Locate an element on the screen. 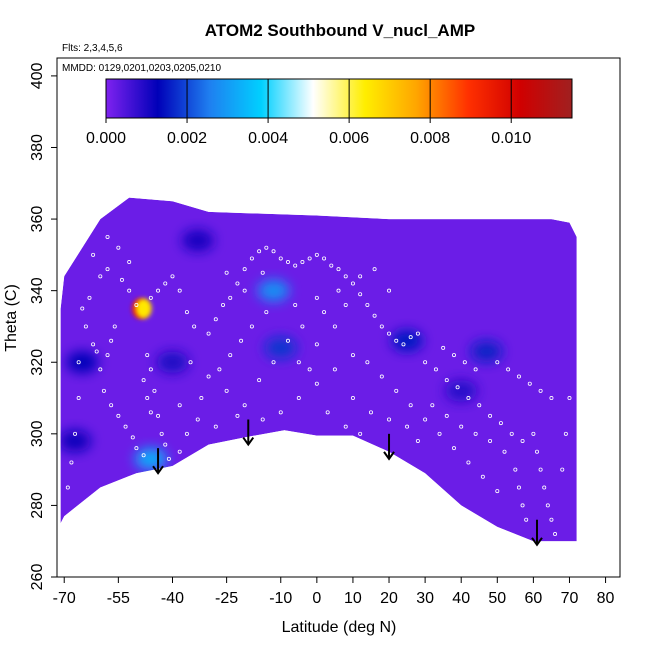 The image size is (650, 650). colorbar-tick-label: 0.008 is located at coordinates (430, 138).